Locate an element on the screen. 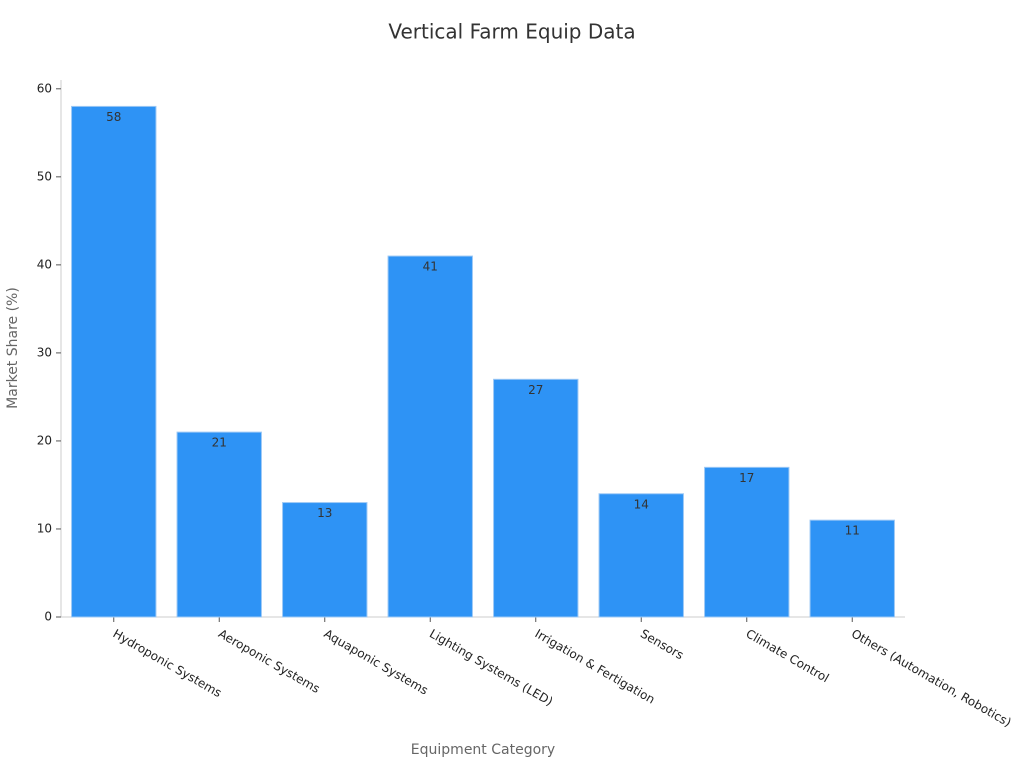 The width and height of the screenshot is (1024, 768). x-tick-label: Aeroponic Systems is located at coordinates (269, 661).